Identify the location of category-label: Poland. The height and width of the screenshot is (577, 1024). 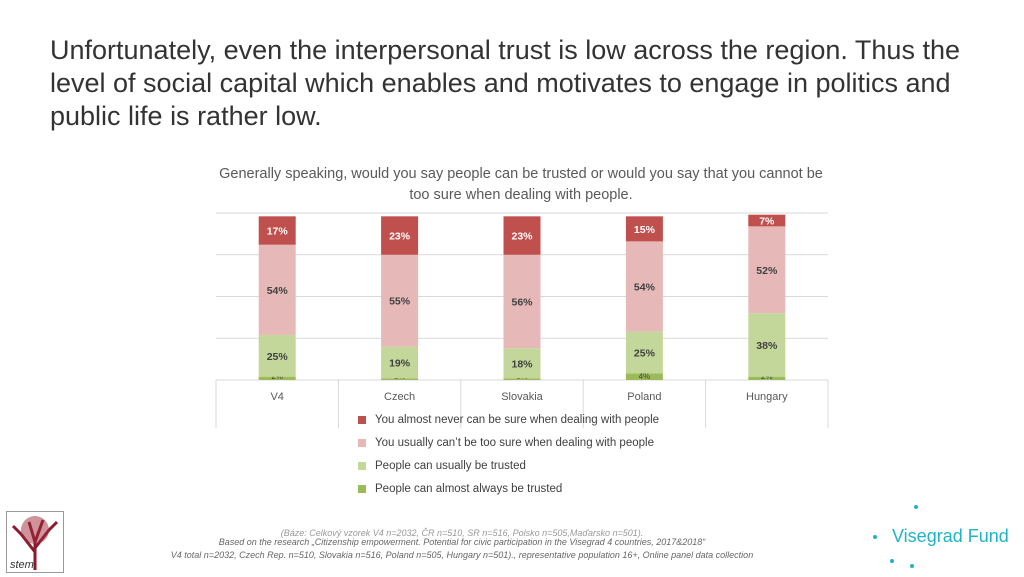
(644, 397).